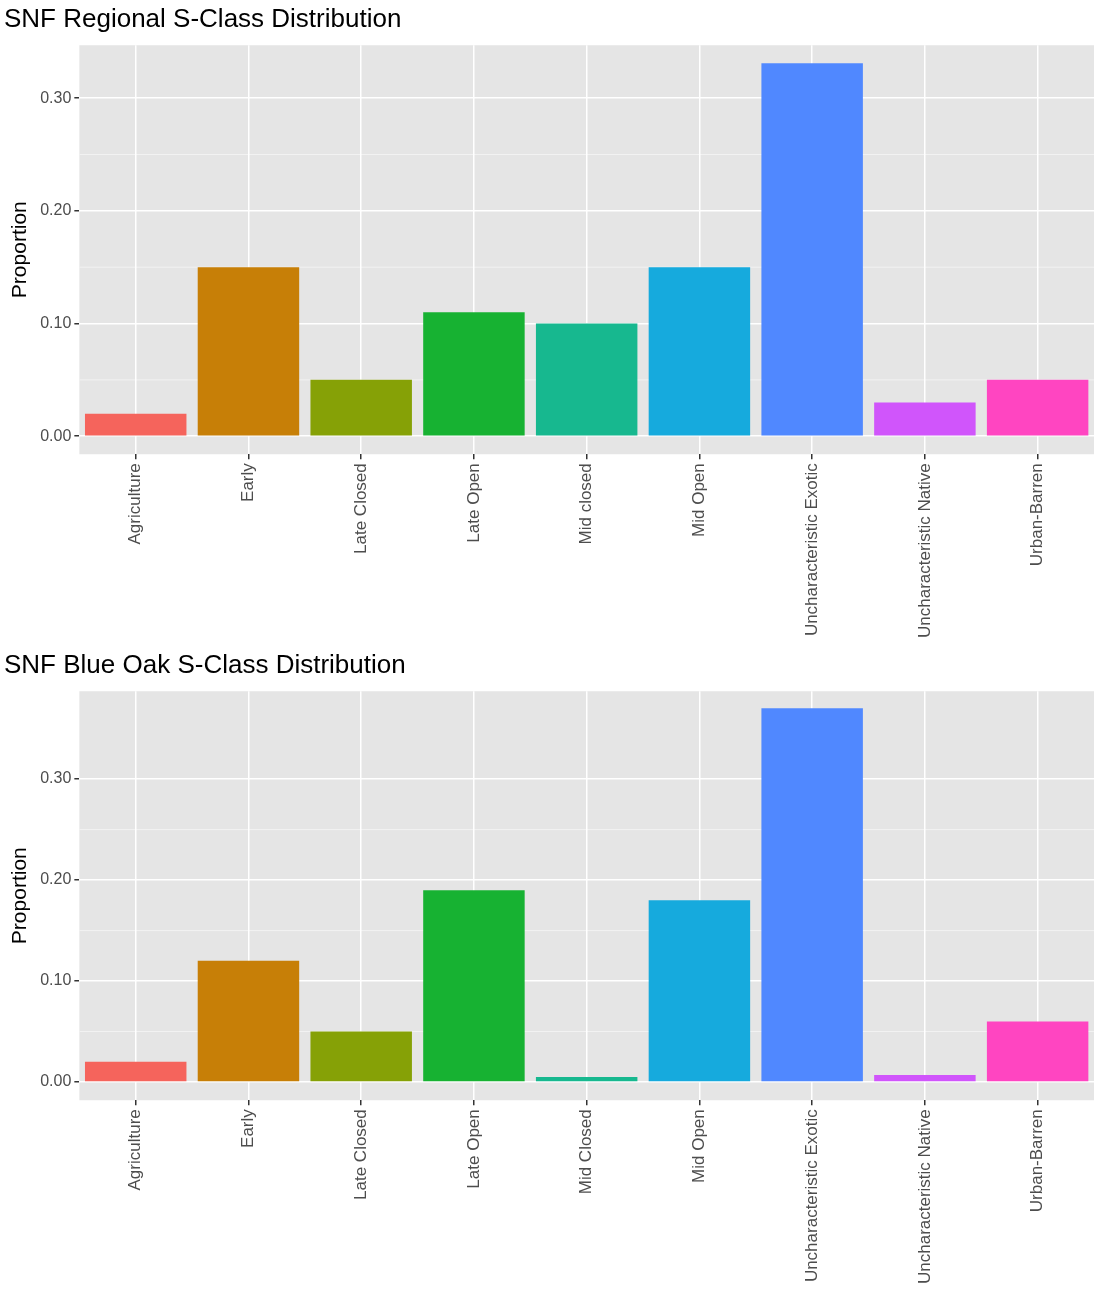 This screenshot has width=1102, height=1293. I want to click on chart-title: SNF Regional S-Class Distribution, so click(203, 17).